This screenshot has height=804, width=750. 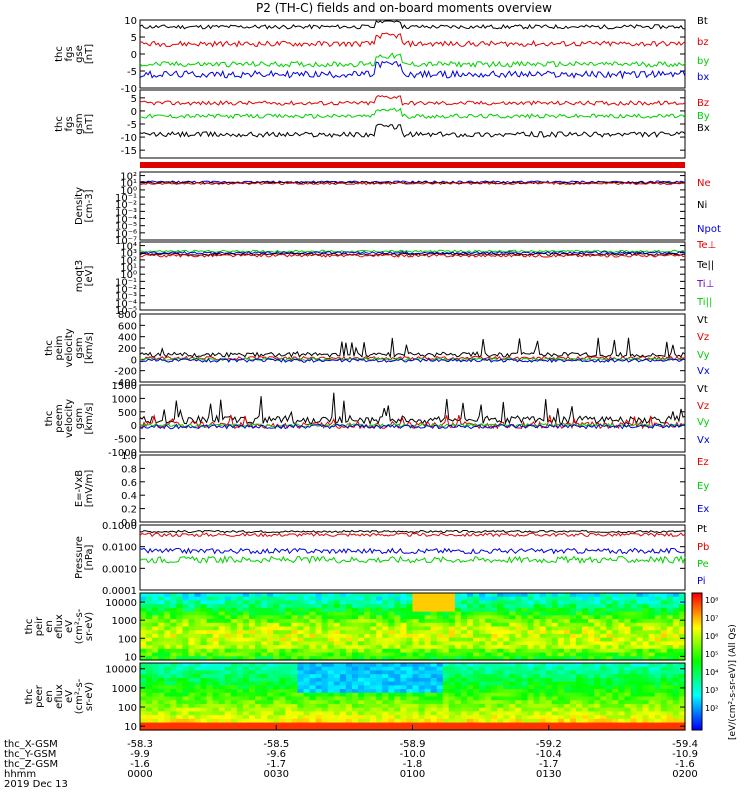 What do you see at coordinates (128, 184) in the screenshot?
I see `y-tick-label: 10¹` at bounding box center [128, 184].